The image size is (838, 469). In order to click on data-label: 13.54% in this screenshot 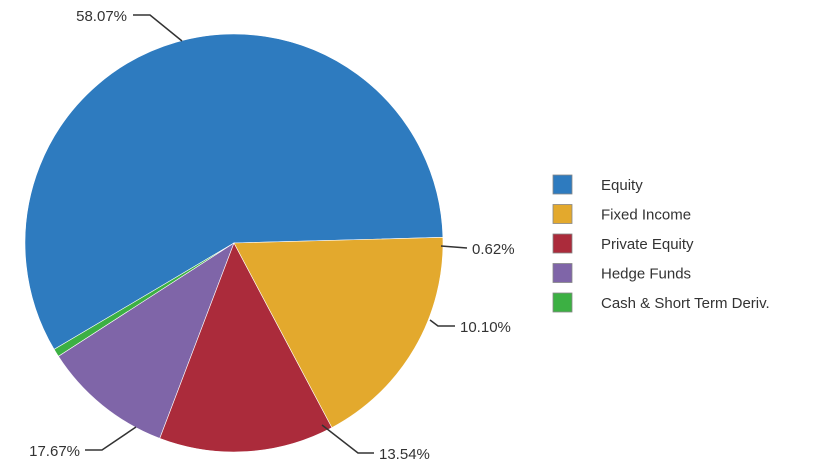, I will do `click(404, 454)`.